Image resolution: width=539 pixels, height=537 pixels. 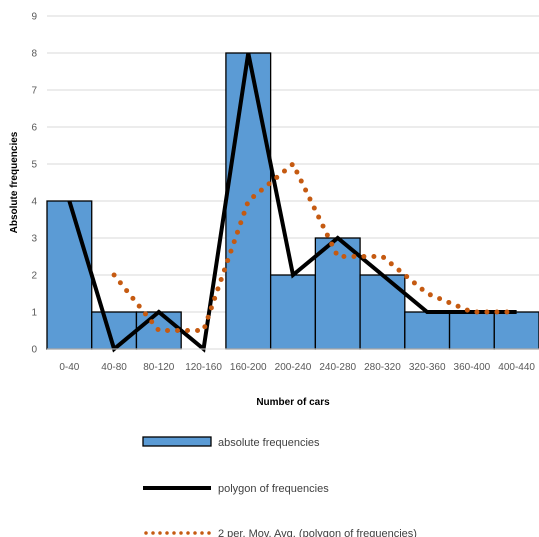 What do you see at coordinates (427, 367) in the screenshot?
I see `x-tick-320-360: 320-360` at bounding box center [427, 367].